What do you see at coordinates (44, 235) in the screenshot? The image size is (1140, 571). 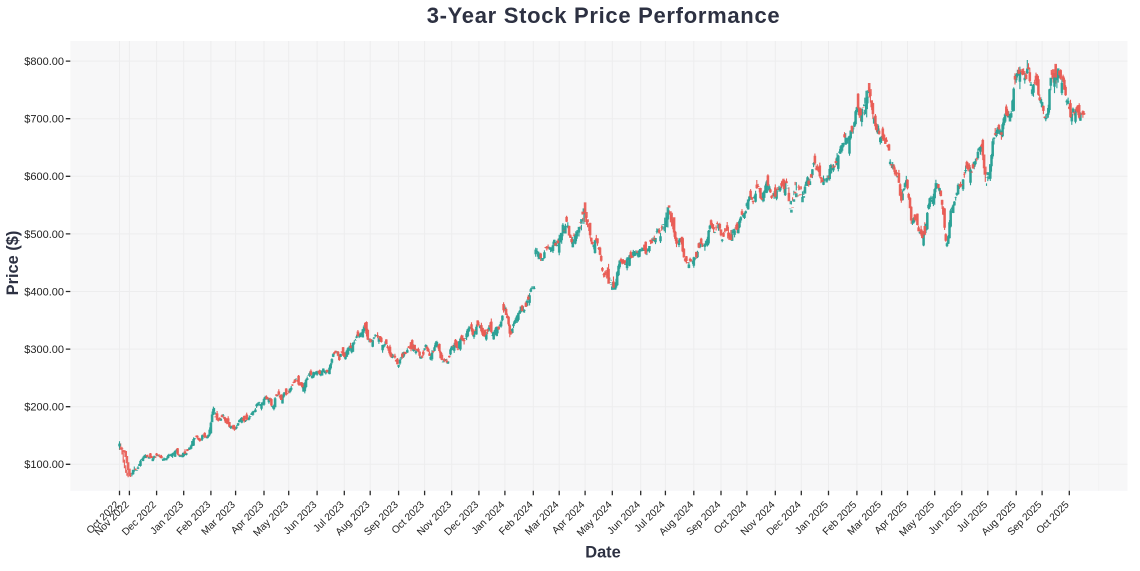 I see `svg-text: $500.00` at bounding box center [44, 235].